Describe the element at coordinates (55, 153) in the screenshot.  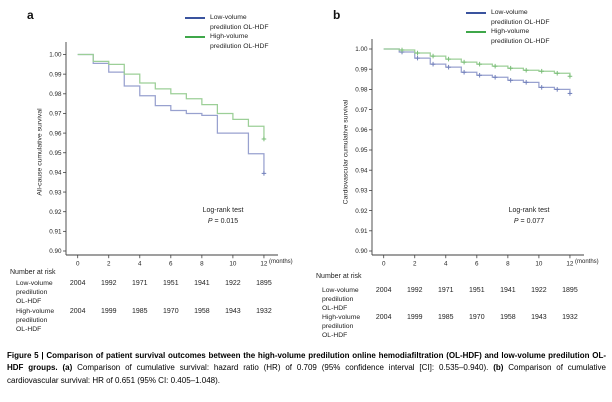
I see `y-tick-label: 0.95` at that location.